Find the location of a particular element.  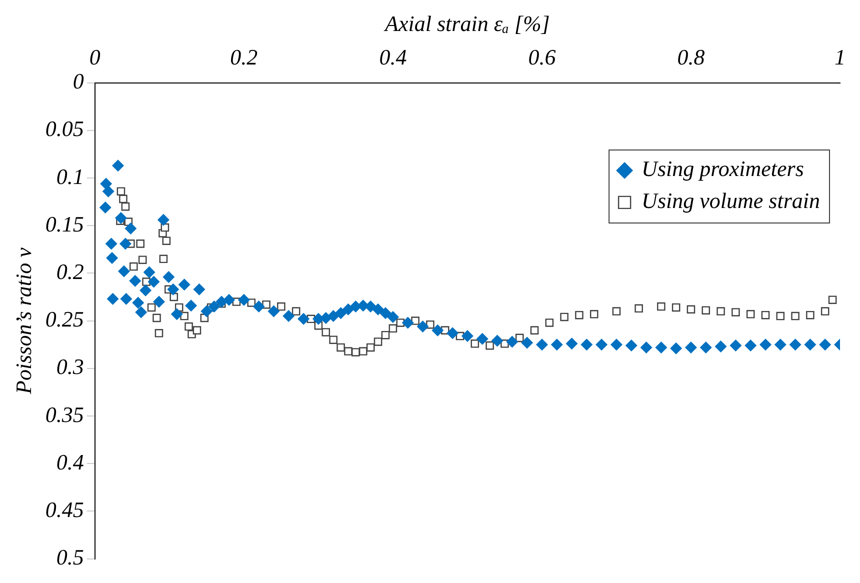

y-tick-label: 0.3 is located at coordinates (70, 367).